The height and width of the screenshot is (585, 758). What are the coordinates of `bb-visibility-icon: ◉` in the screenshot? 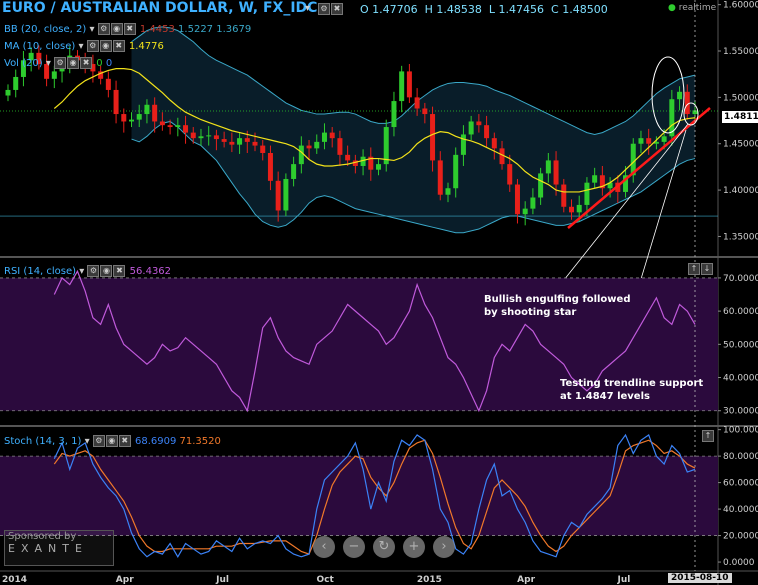 It's located at (116, 29).